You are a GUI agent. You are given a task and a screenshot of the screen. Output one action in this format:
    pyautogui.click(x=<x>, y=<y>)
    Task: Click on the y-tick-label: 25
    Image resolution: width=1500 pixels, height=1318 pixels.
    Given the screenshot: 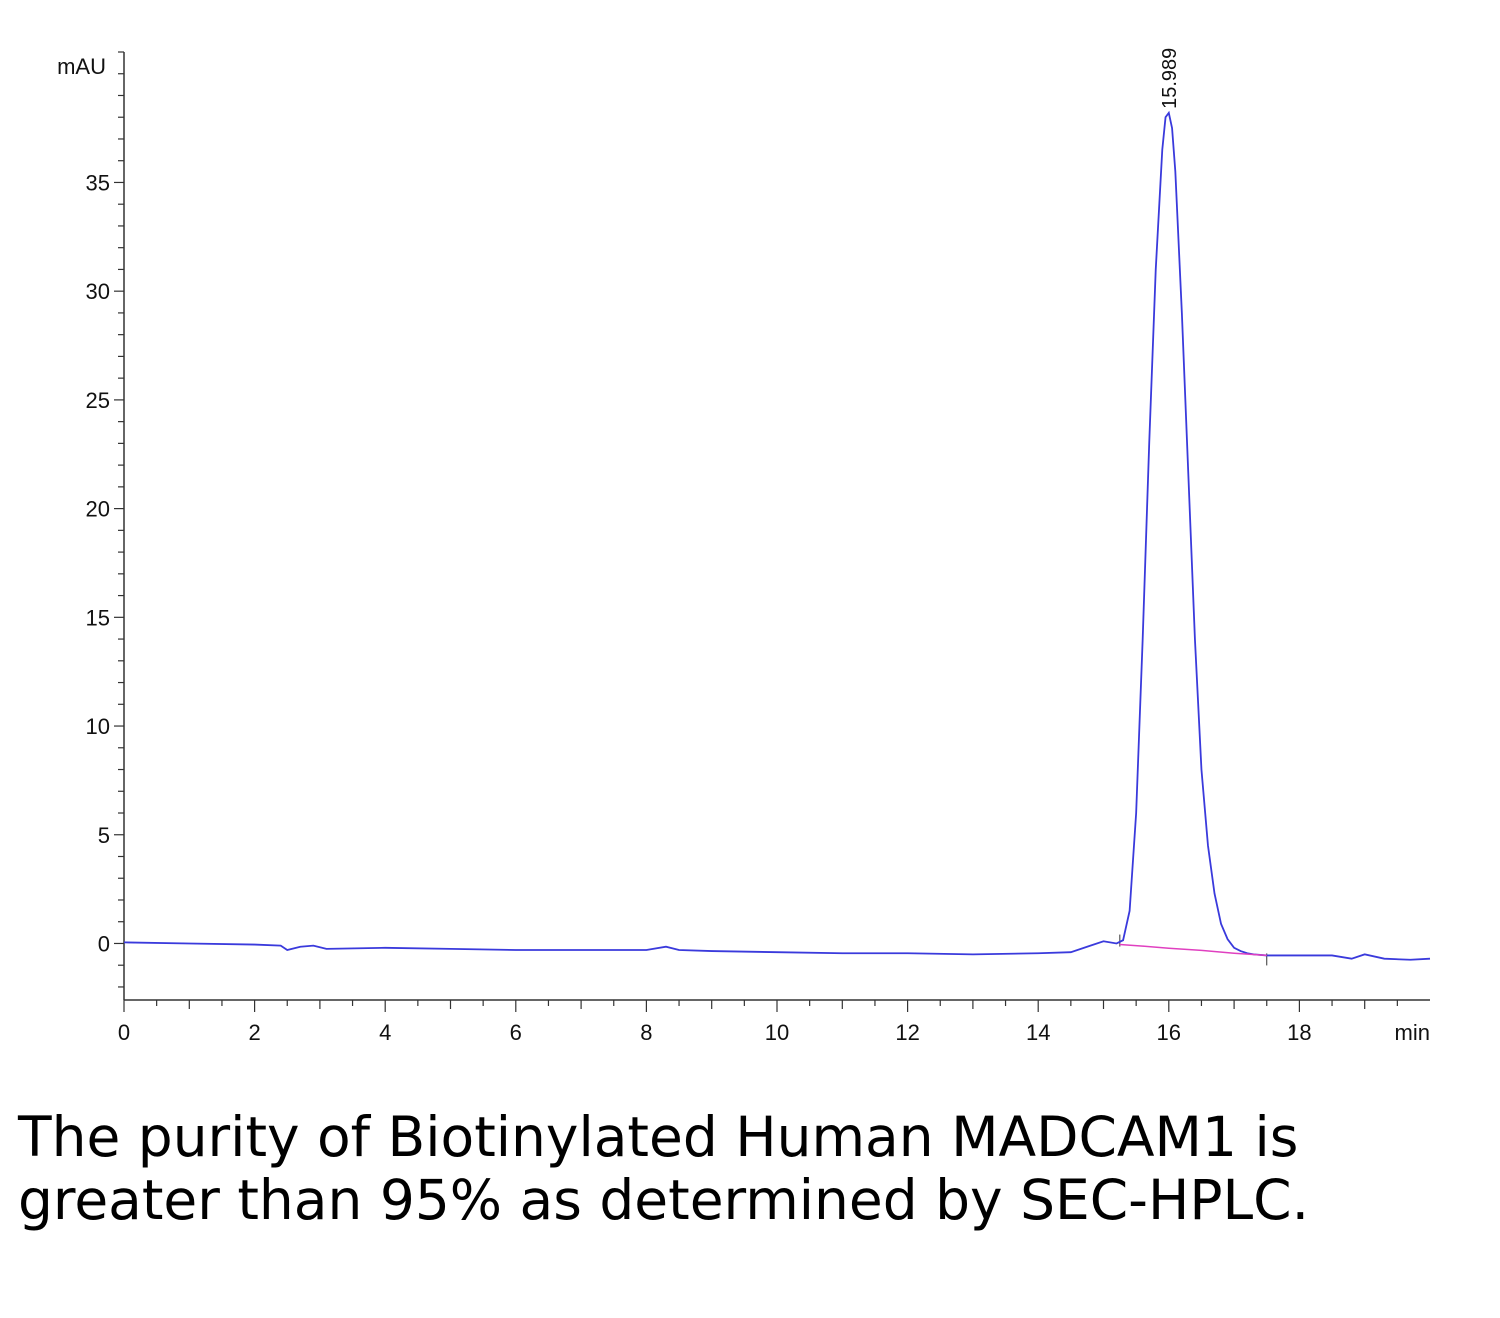 What is the action you would take?
    pyautogui.click(x=98, y=400)
    